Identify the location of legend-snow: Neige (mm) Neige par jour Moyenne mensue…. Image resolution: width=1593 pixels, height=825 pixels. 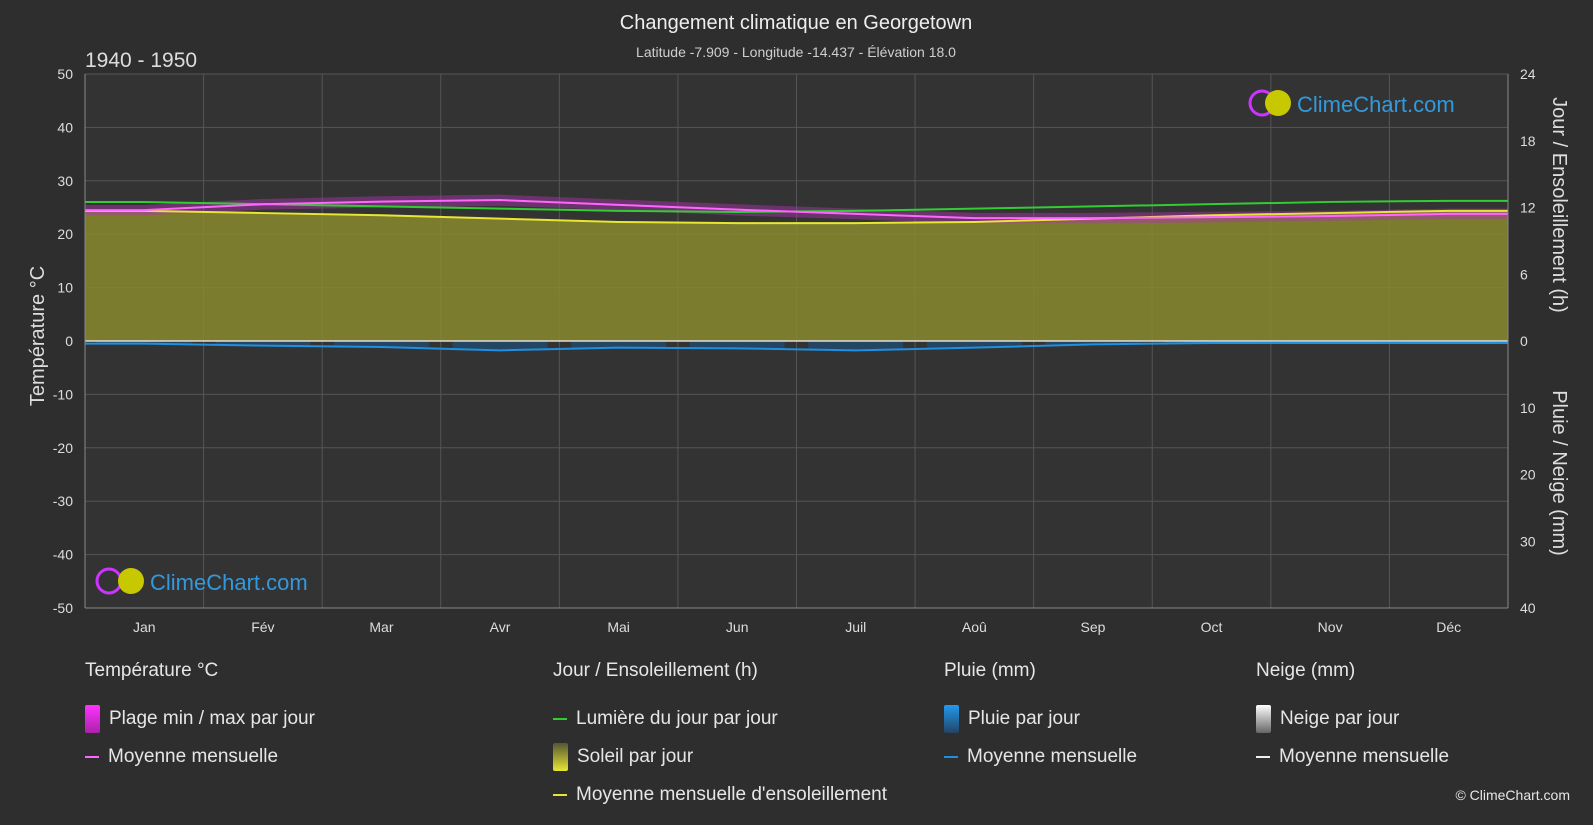
(1352, 718).